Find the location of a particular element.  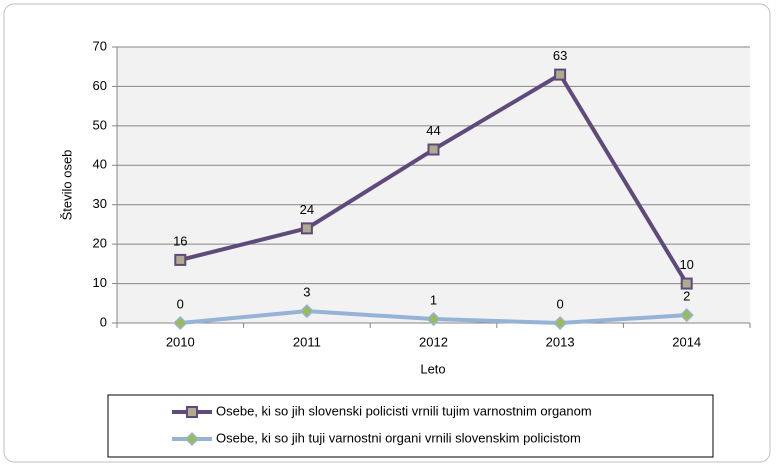

y-tick-label: 0 is located at coordinates (103, 321).